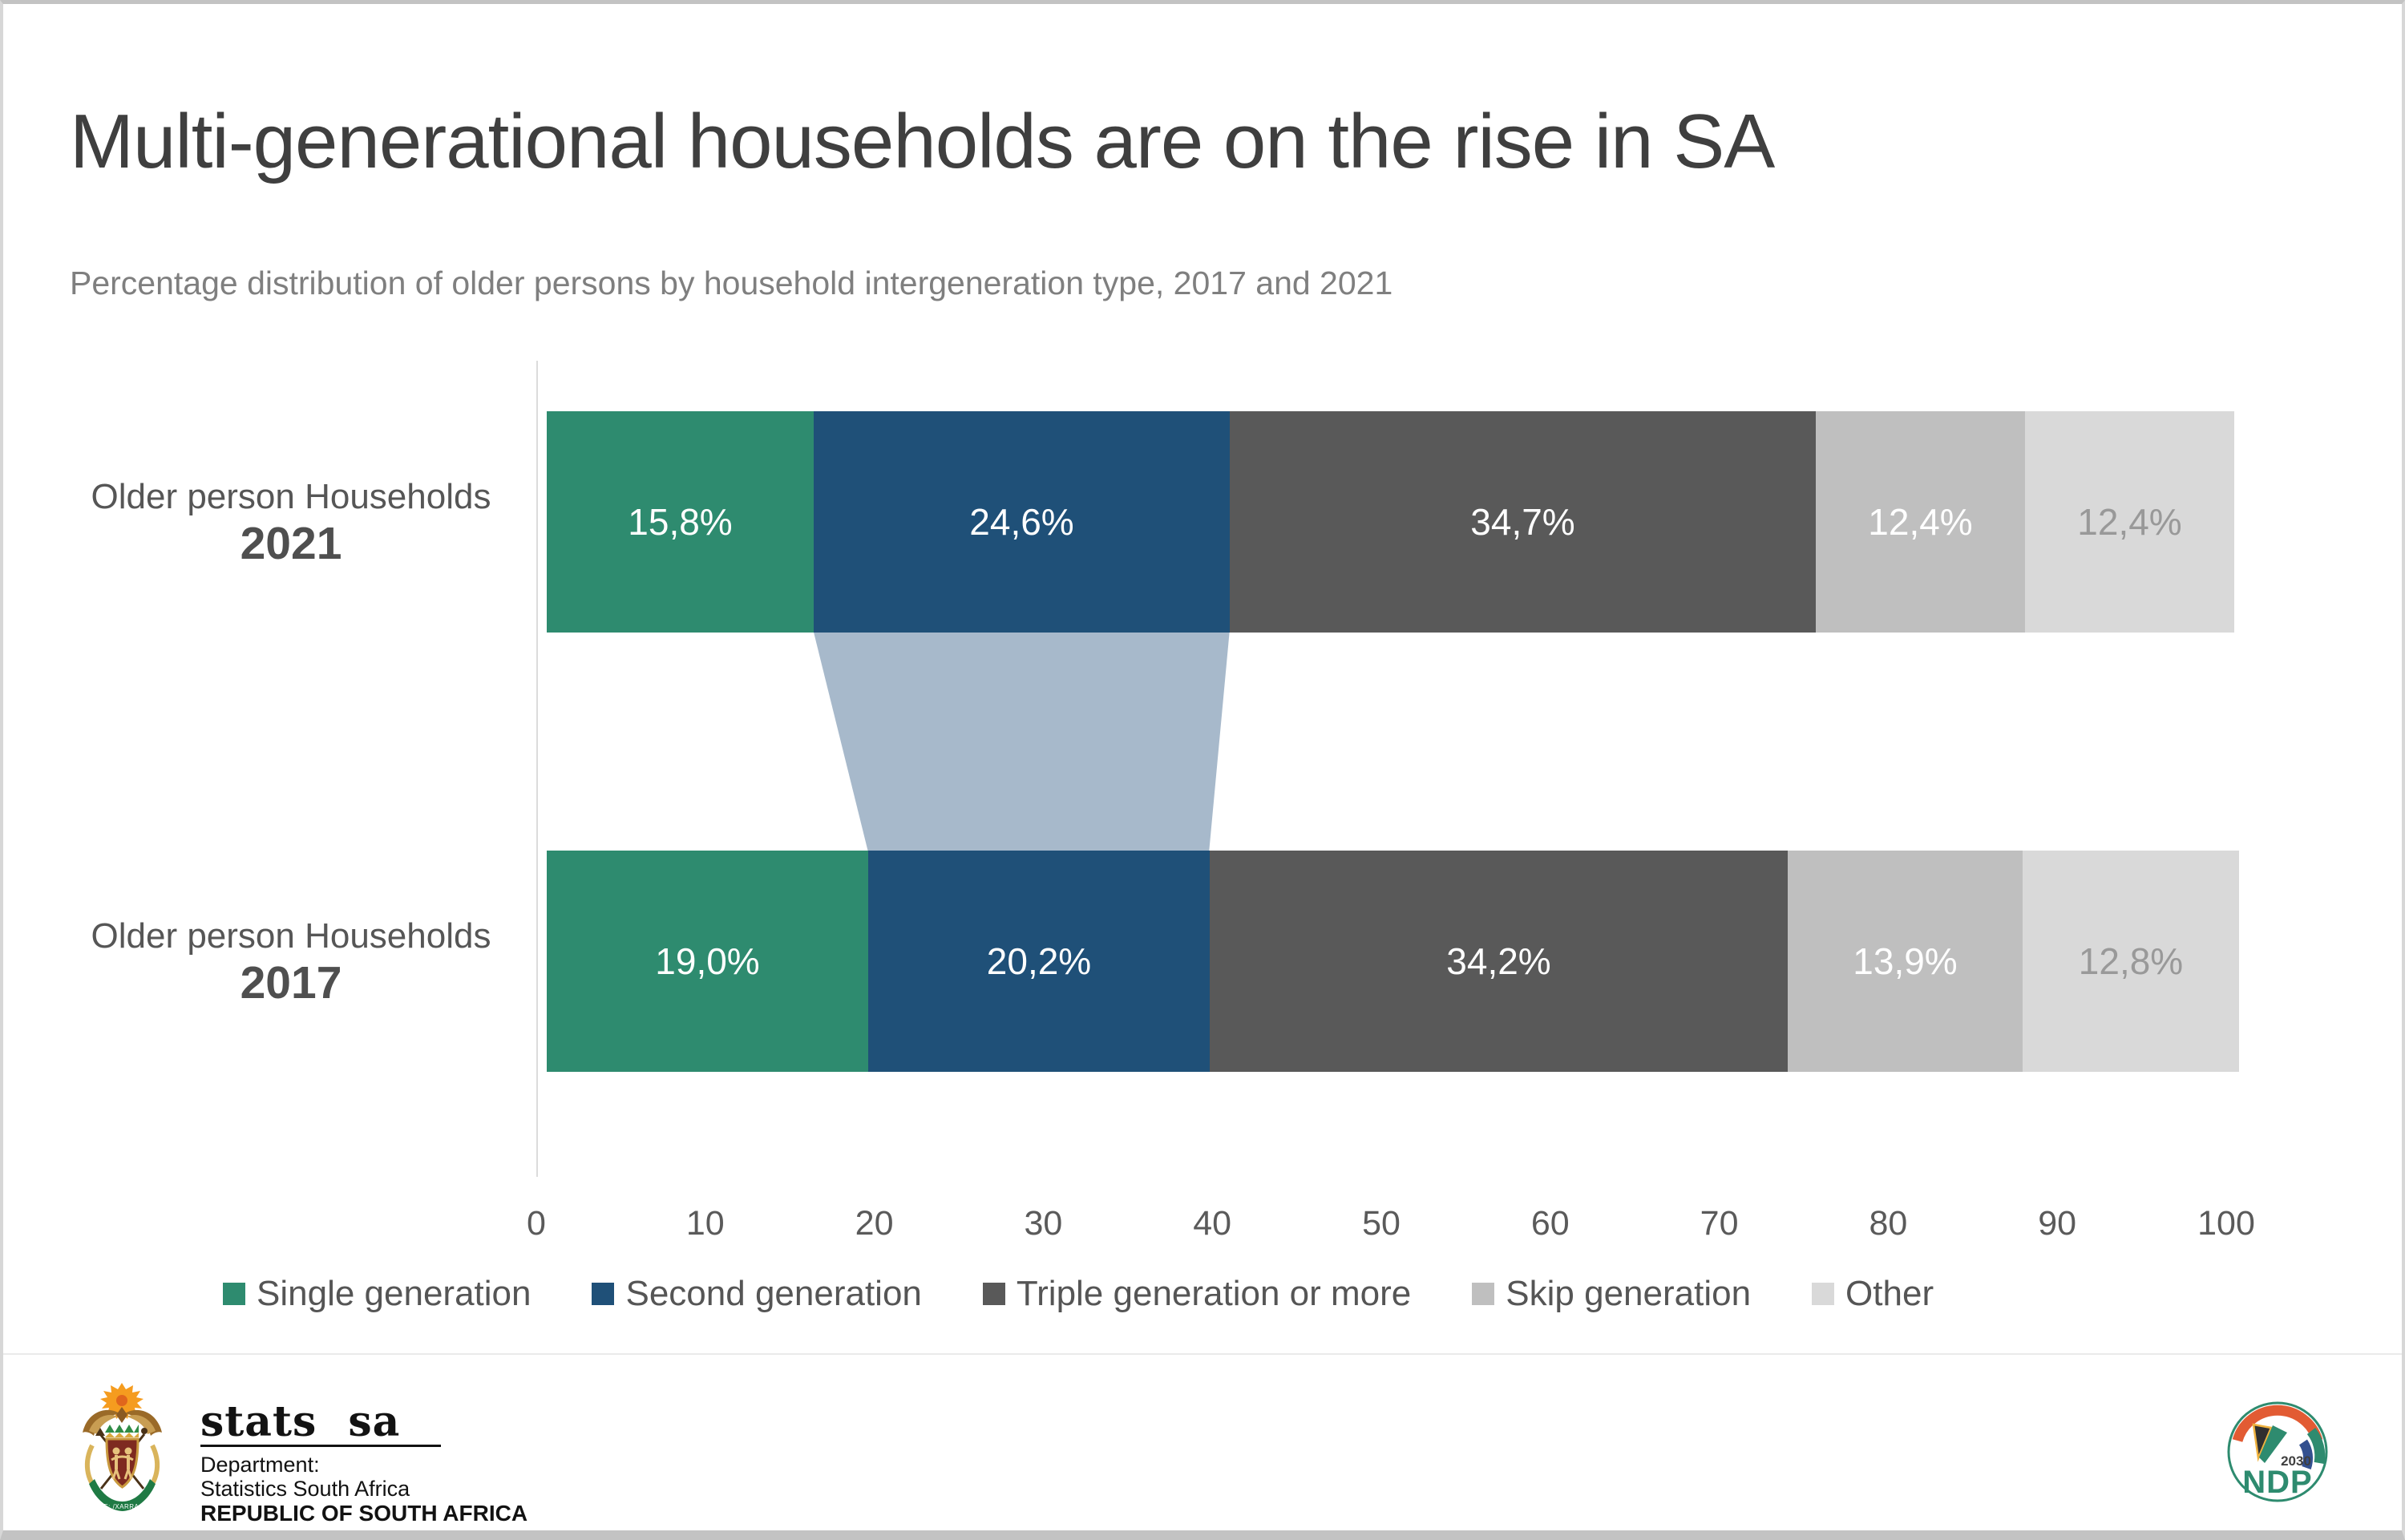  What do you see at coordinates (260, 1465) in the screenshot?
I see `department-line: Department:` at bounding box center [260, 1465].